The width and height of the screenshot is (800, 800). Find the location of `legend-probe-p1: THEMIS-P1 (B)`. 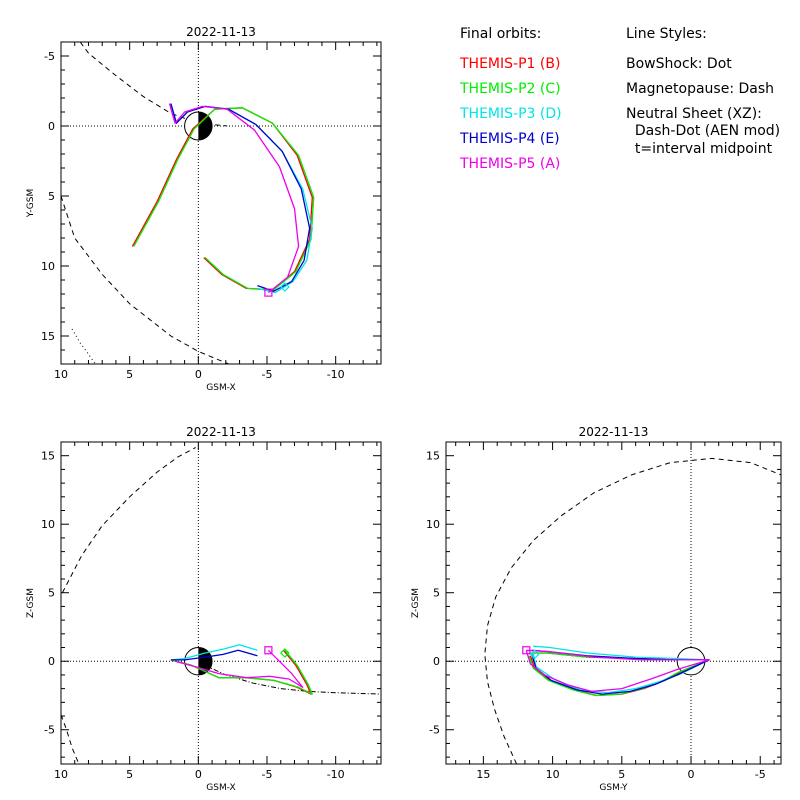

legend-probe-p1: THEMIS-P1 (B) is located at coordinates (510, 64).